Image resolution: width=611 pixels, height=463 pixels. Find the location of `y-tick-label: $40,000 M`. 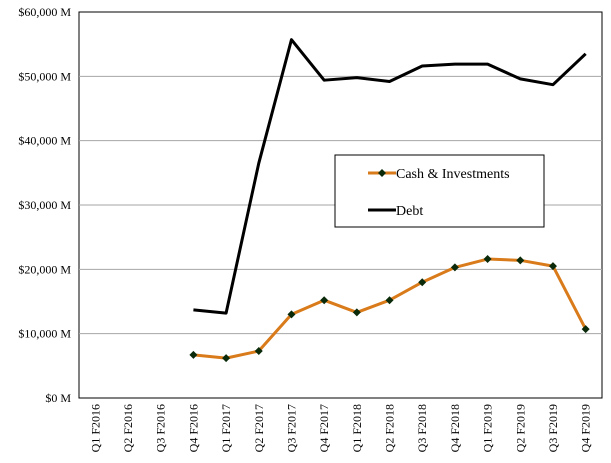

y-tick-label: $40,000 M is located at coordinates (44, 141).